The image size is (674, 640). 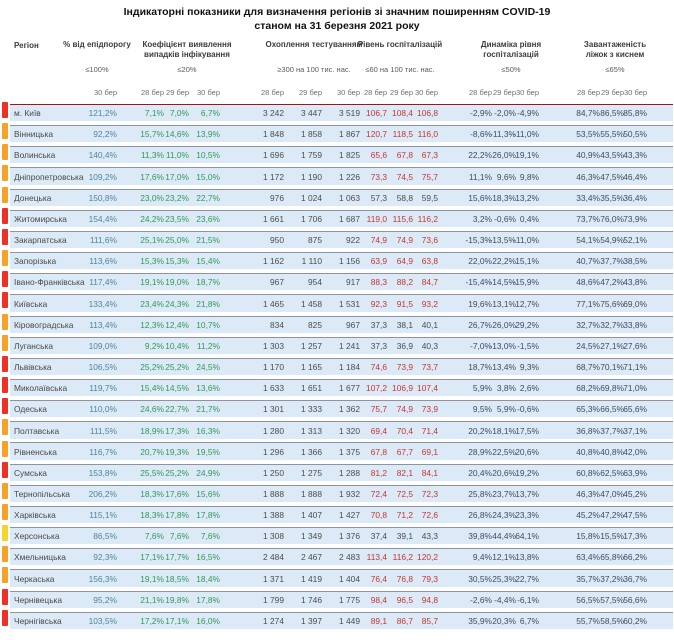 I want to click on dyn-value: -15,4%, so click(x=478, y=282).